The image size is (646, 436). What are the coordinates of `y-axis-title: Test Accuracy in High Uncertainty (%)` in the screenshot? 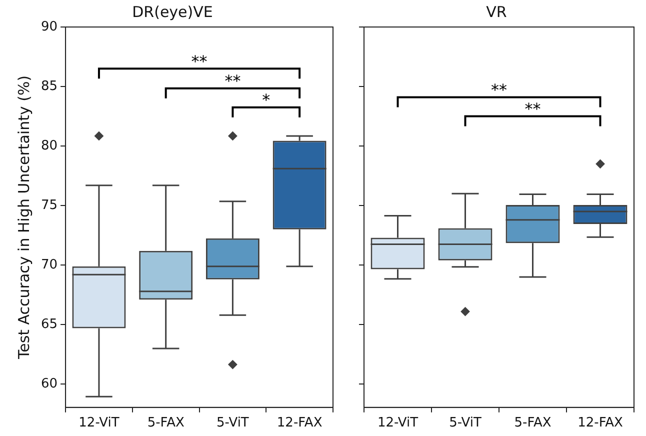 It's located at (23, 217).